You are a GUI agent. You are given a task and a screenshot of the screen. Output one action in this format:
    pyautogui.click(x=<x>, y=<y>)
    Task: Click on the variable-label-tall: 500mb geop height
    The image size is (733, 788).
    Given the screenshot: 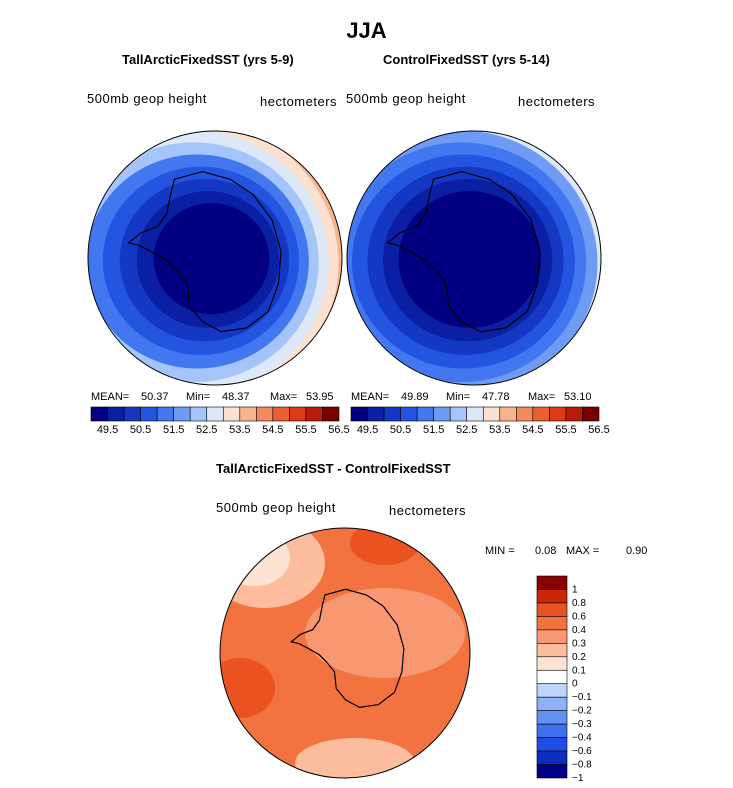 What is the action you would take?
    pyautogui.click(x=147, y=98)
    